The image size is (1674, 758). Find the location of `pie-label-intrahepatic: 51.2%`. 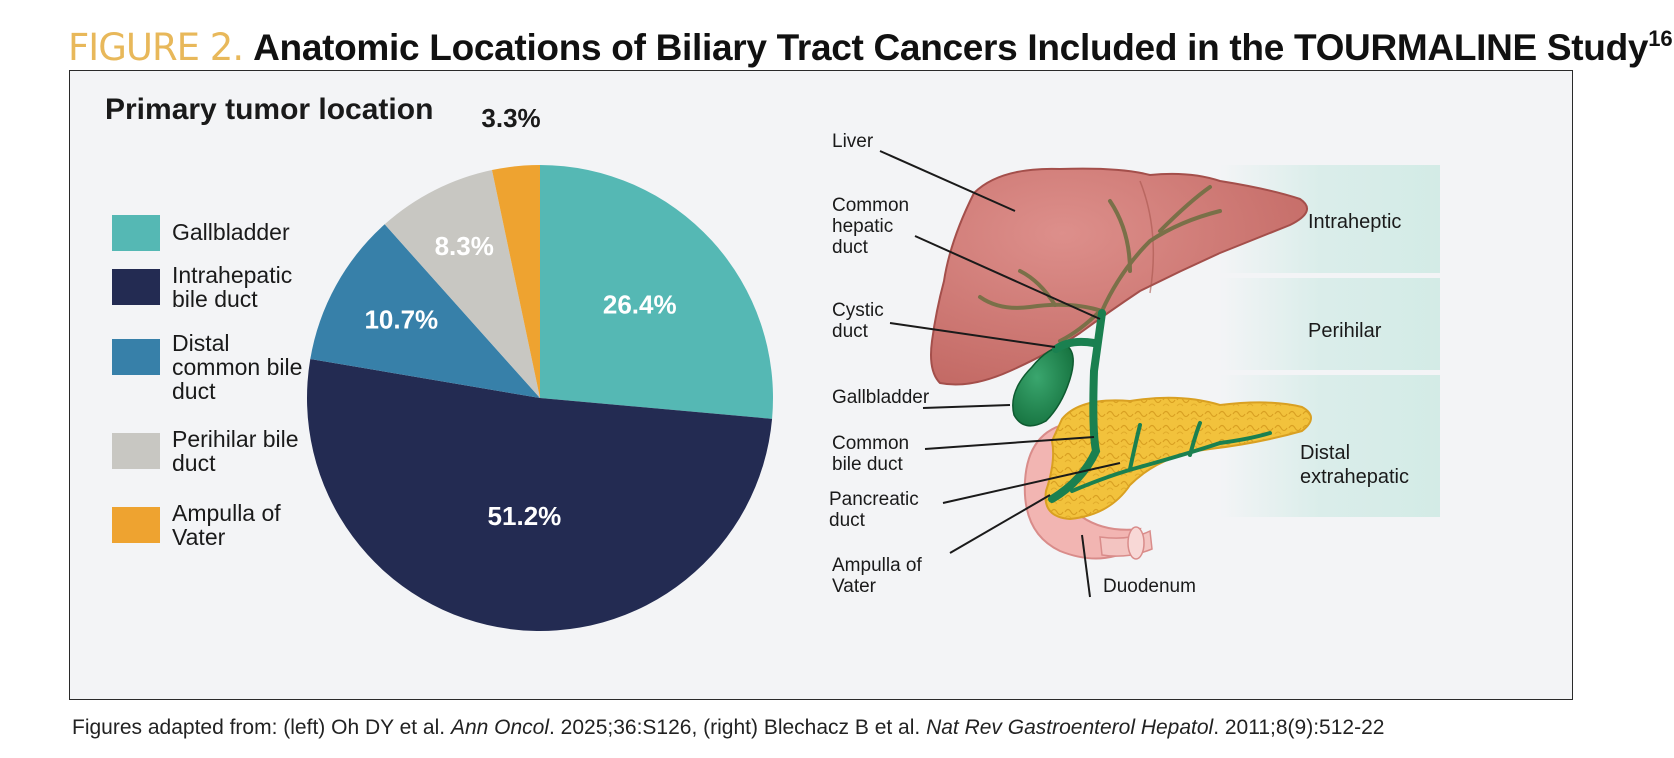

pie-label-intrahepatic: 51.2% is located at coordinates (525, 516).